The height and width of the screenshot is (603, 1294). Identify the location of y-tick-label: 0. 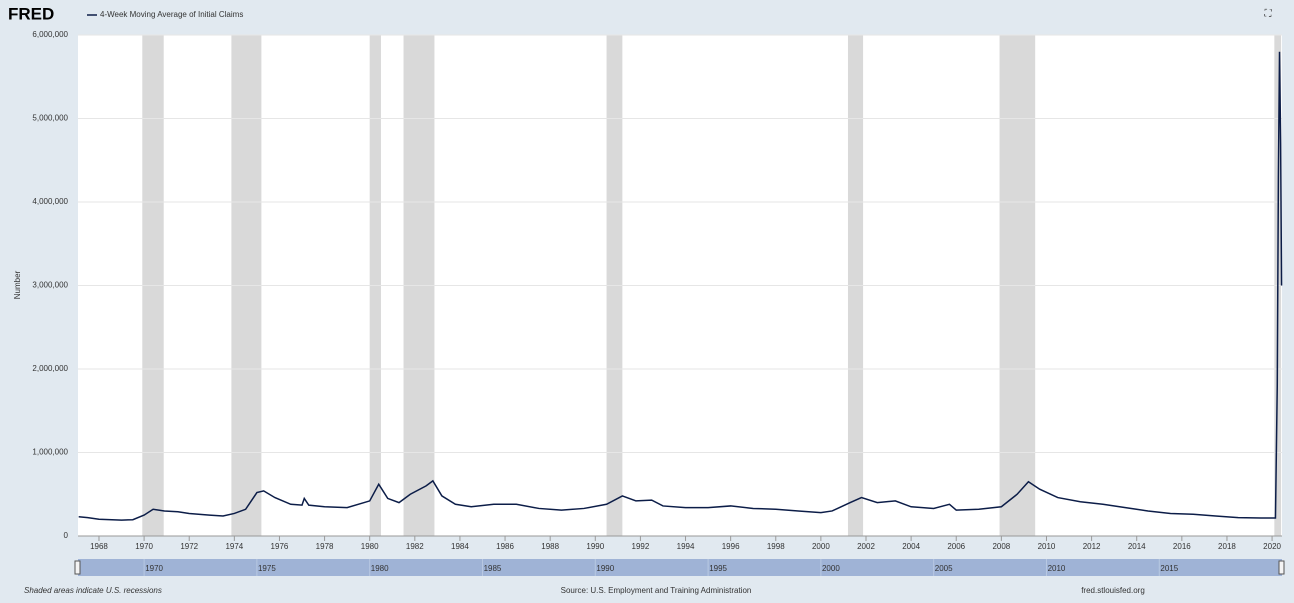
(66, 535).